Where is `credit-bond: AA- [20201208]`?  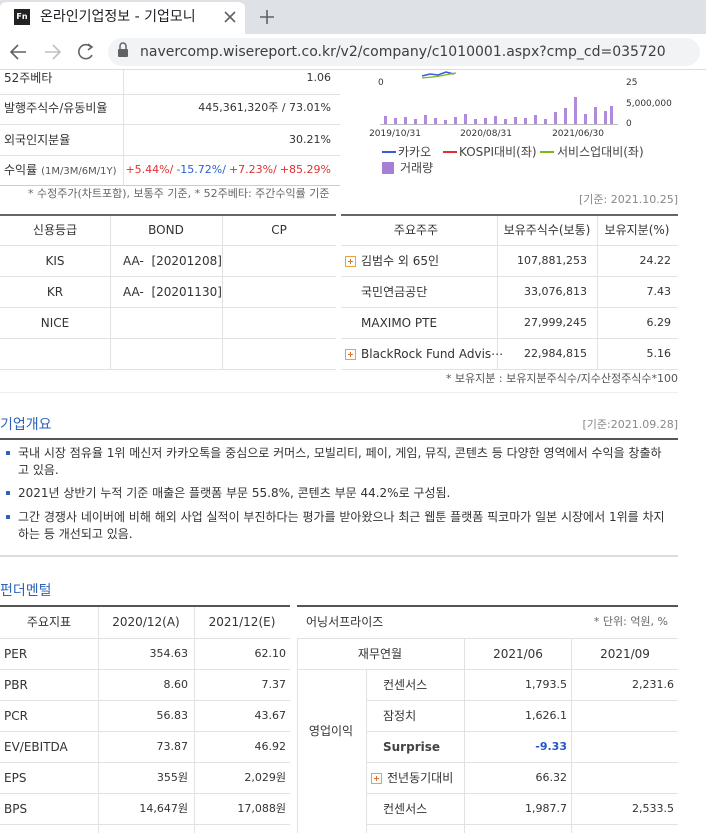 credit-bond: AA- [20201208] is located at coordinates (172, 261).